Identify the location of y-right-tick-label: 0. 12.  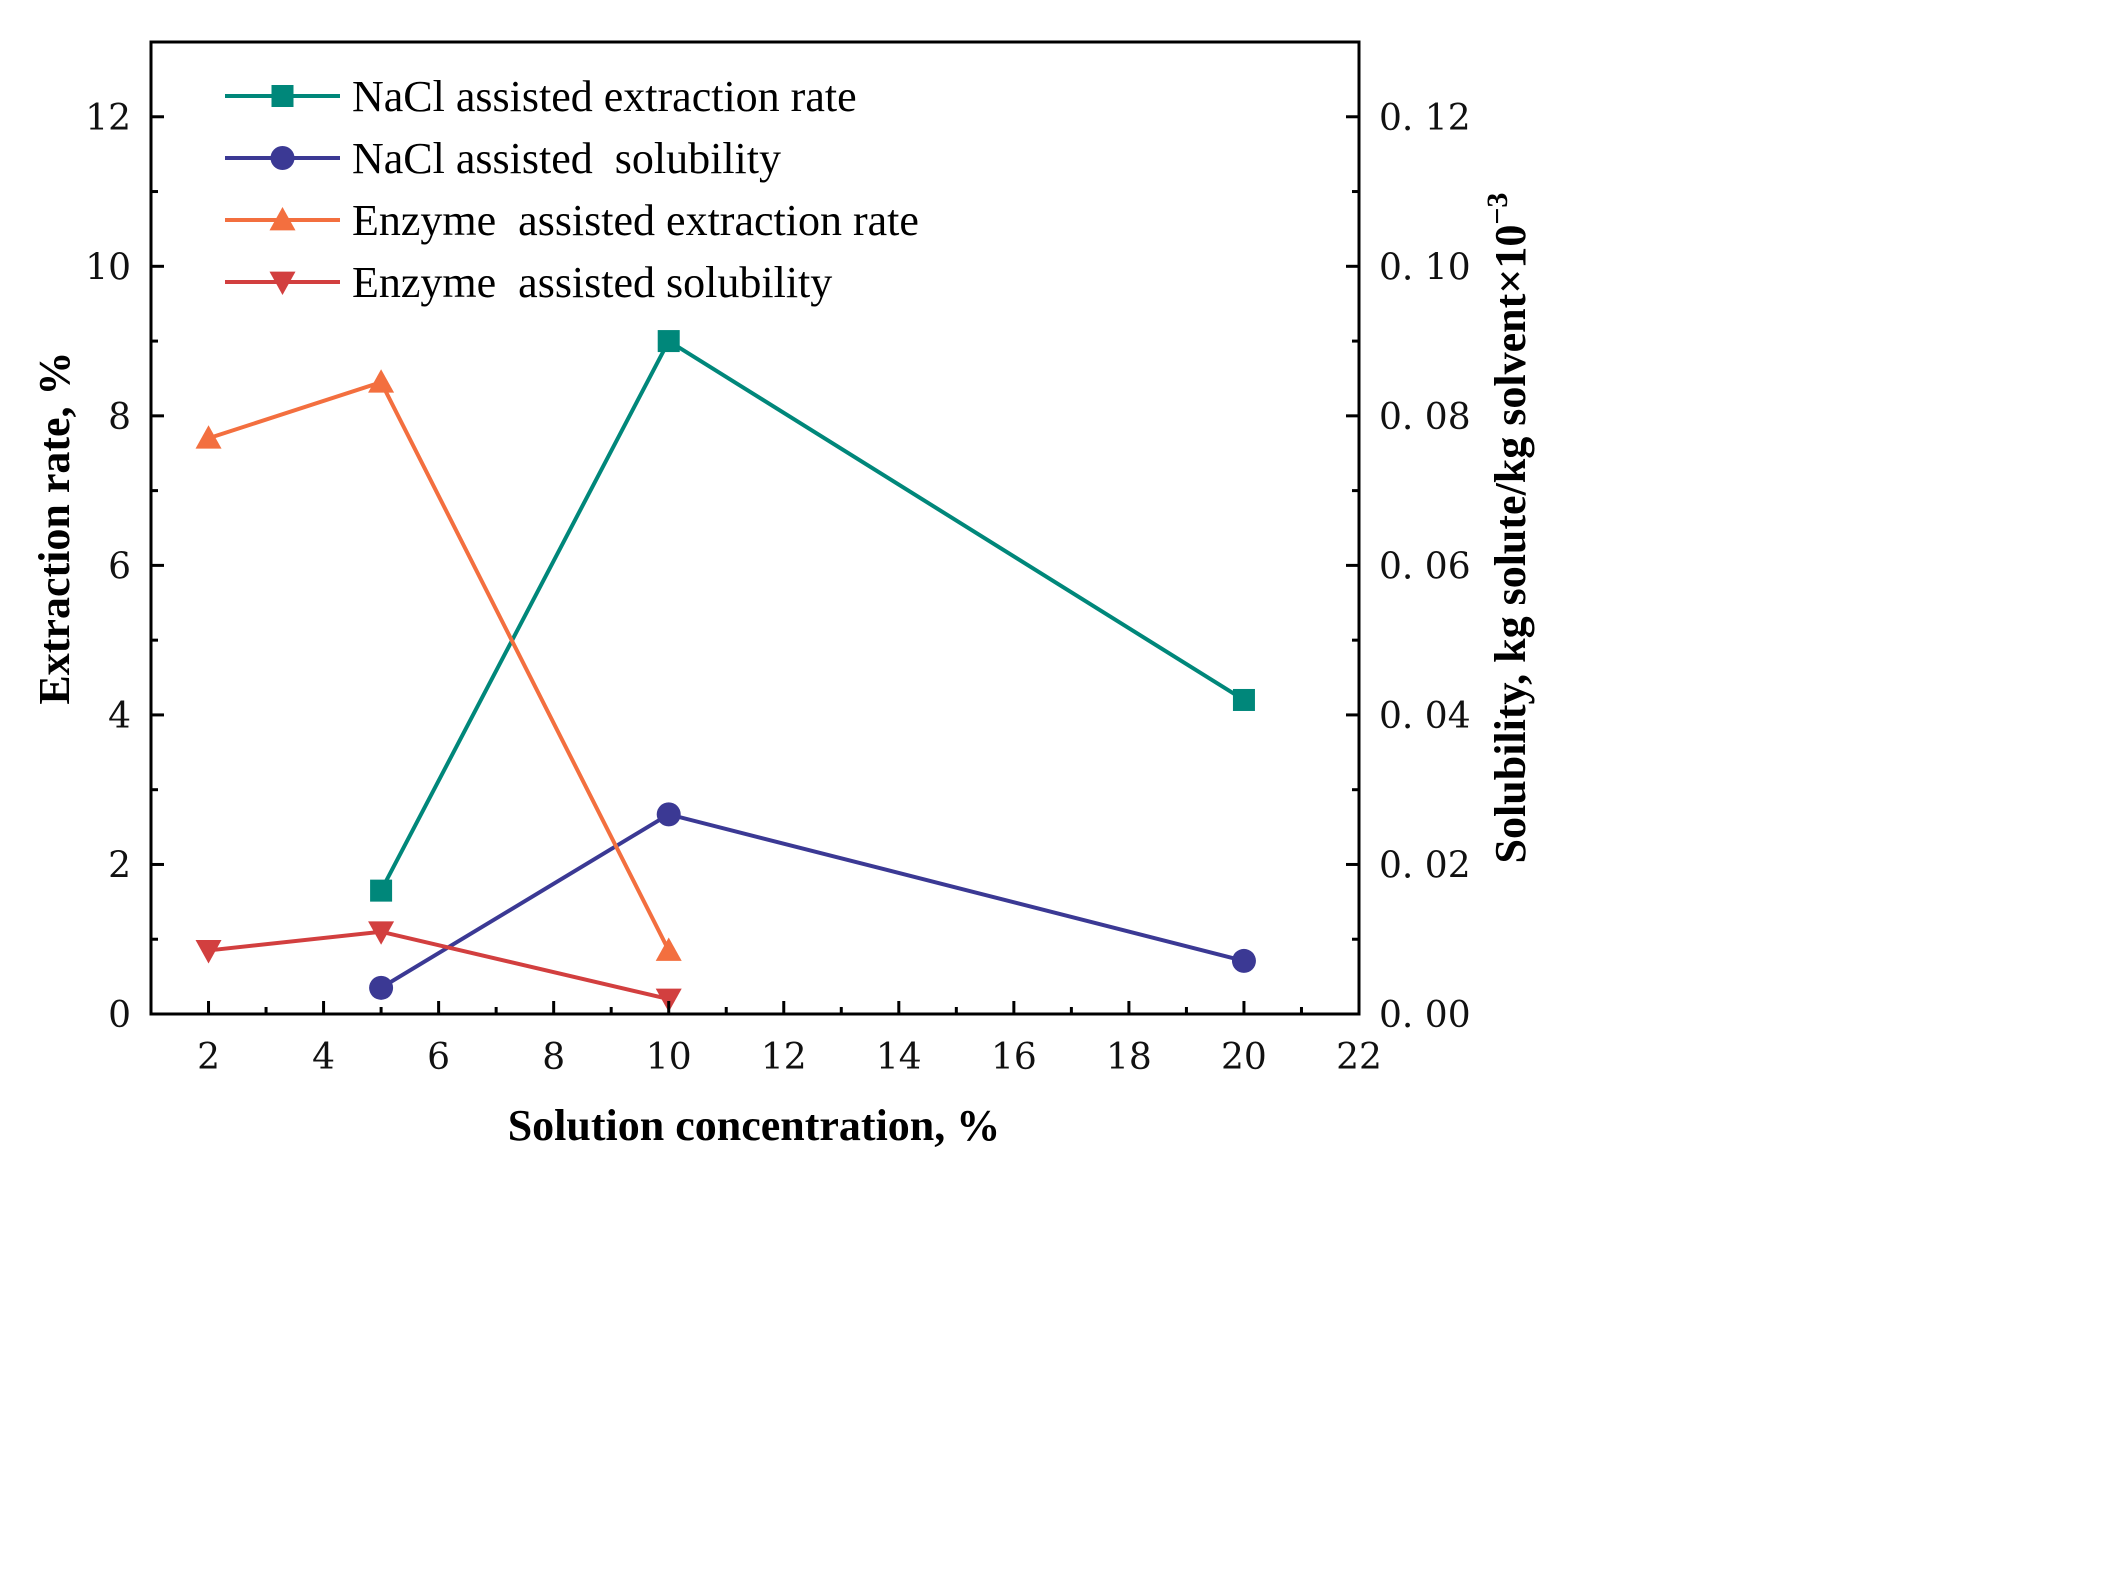
(1425, 118).